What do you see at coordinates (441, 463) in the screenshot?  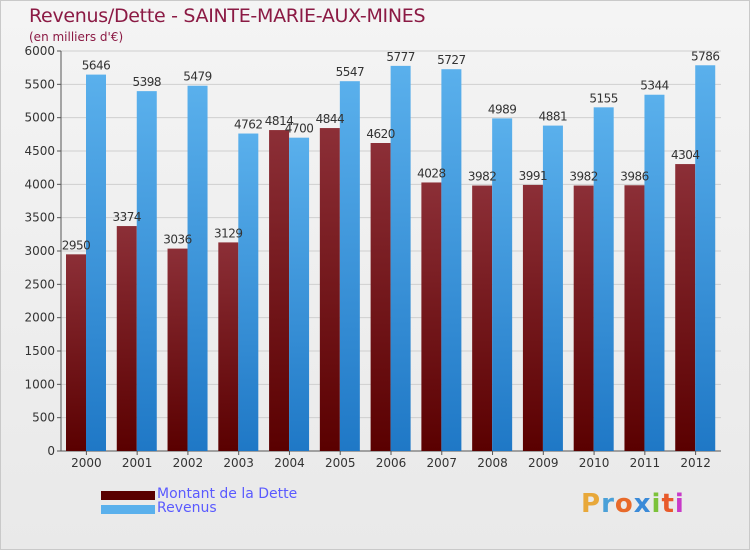 I see `x-tick-label: 2007` at bounding box center [441, 463].